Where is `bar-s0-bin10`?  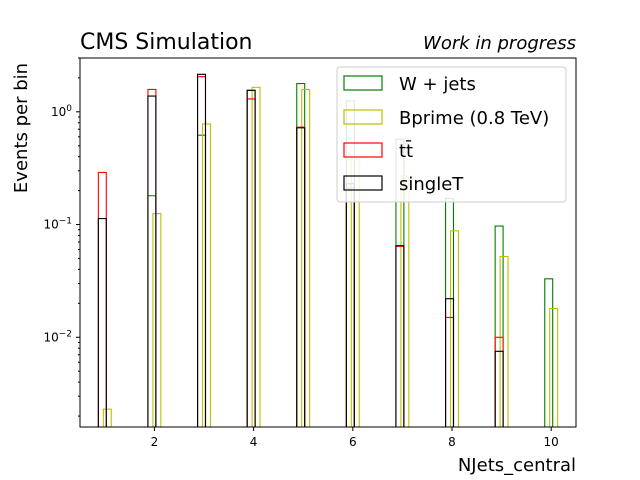
bar-s0-bin10 is located at coordinates (549, 352).